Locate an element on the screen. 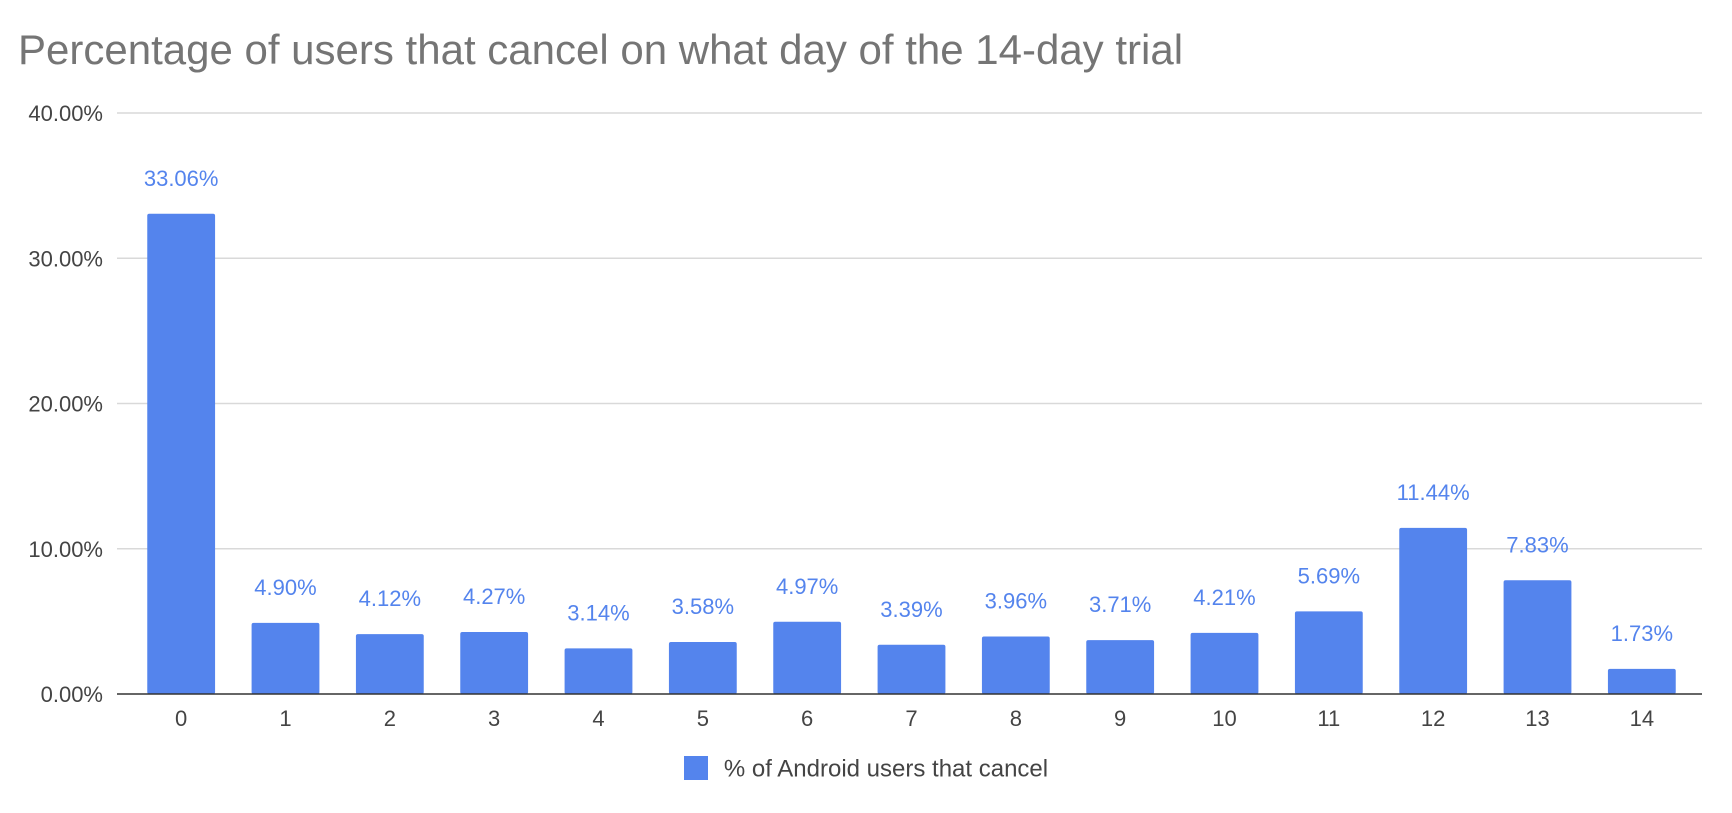 This screenshot has height=813, width=1732. legend-label: % of Android users that cancel is located at coordinates (886, 769).